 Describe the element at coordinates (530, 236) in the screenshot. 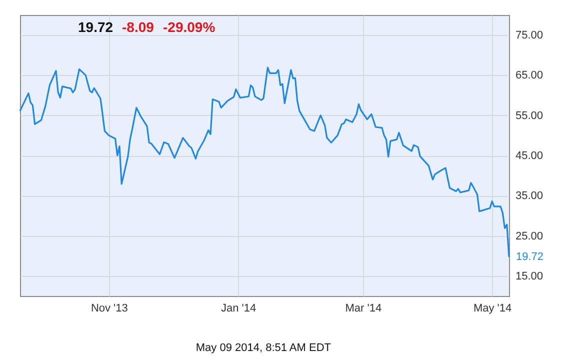

I see `y-tick-label: 25.00` at that location.